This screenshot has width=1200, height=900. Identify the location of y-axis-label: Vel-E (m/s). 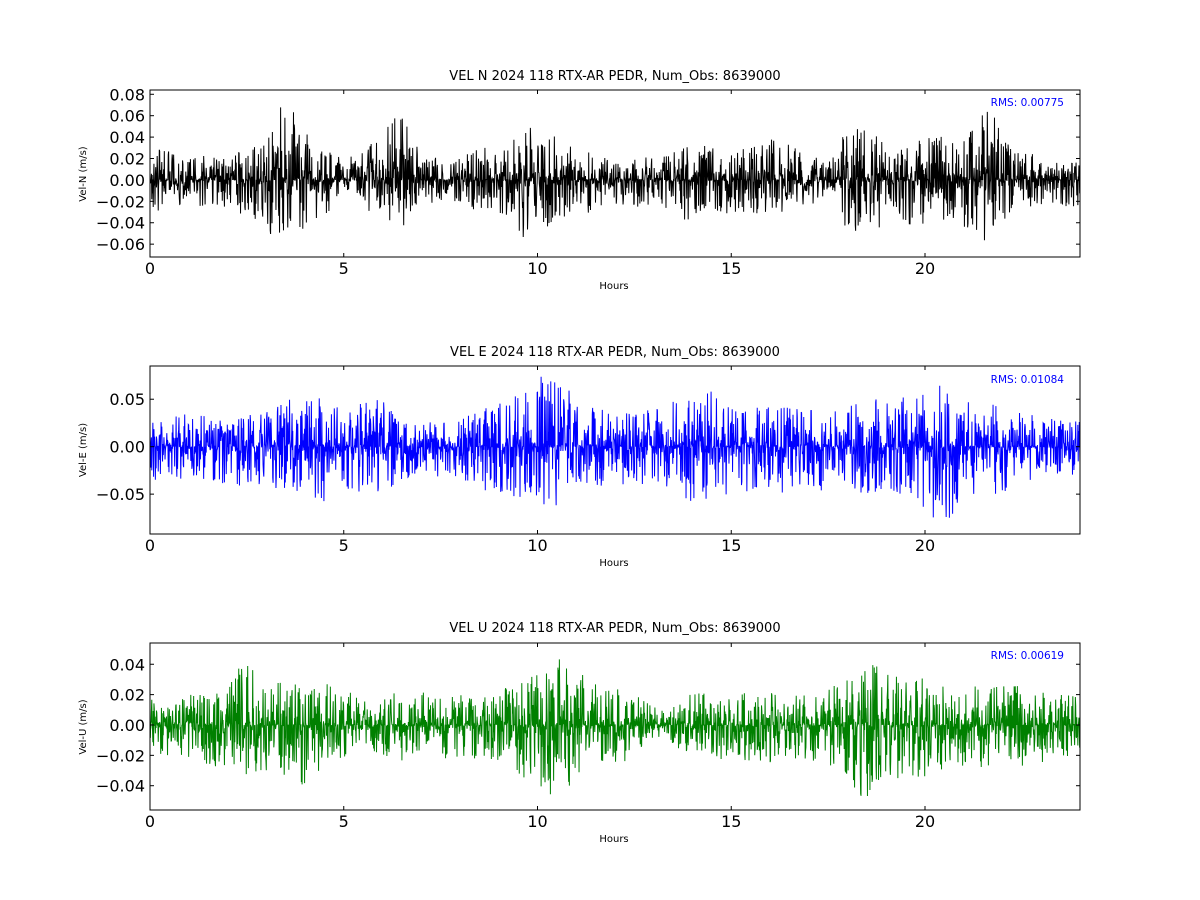
(83, 450).